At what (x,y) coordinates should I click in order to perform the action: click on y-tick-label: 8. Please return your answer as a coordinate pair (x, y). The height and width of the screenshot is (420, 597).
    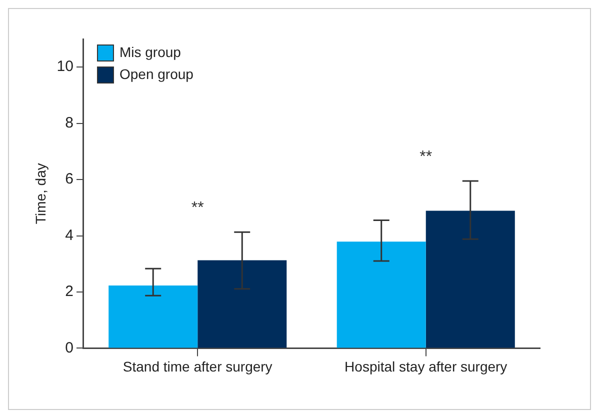
    Looking at the image, I should click on (69, 123).